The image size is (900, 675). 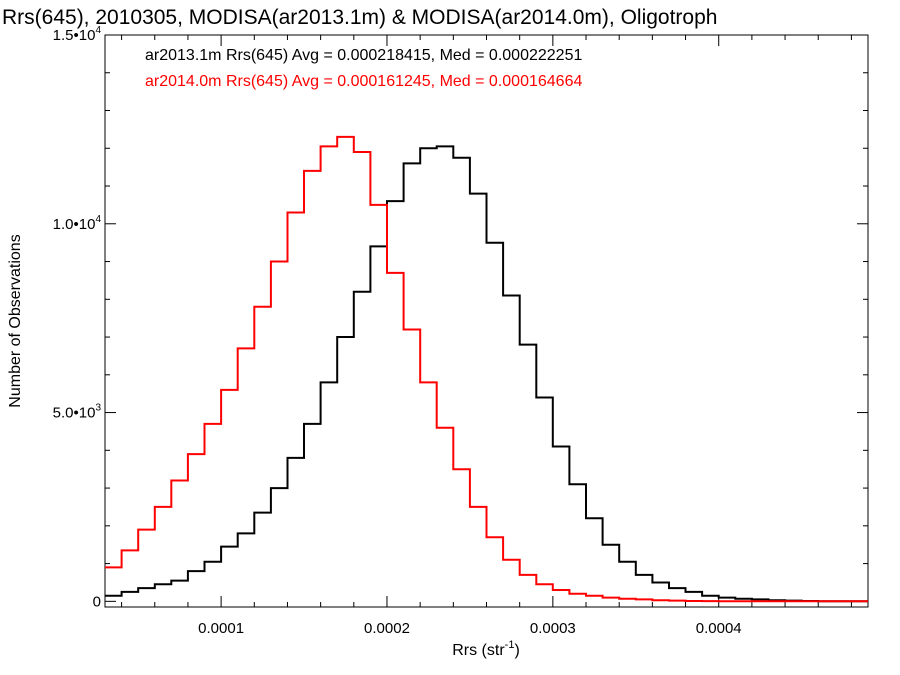 I want to click on y-tick-label: 1.0•104, so click(x=77, y=223).